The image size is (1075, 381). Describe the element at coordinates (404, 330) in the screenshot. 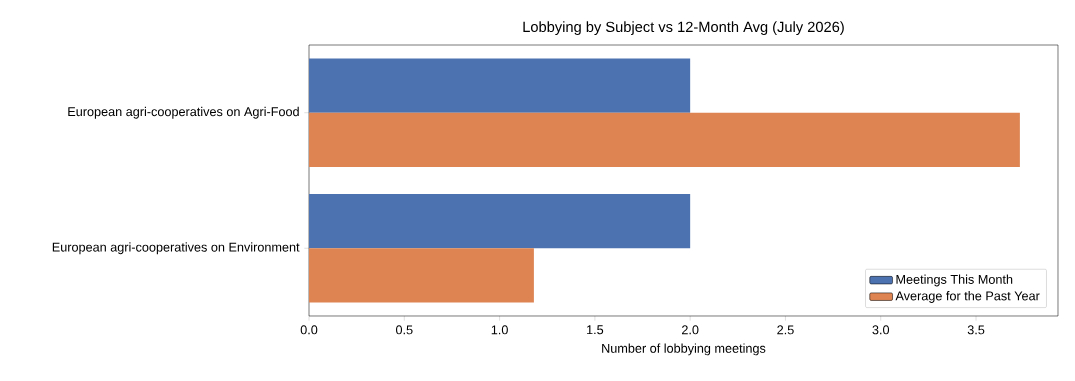

I see `x-tick-label: 0.5` at that location.